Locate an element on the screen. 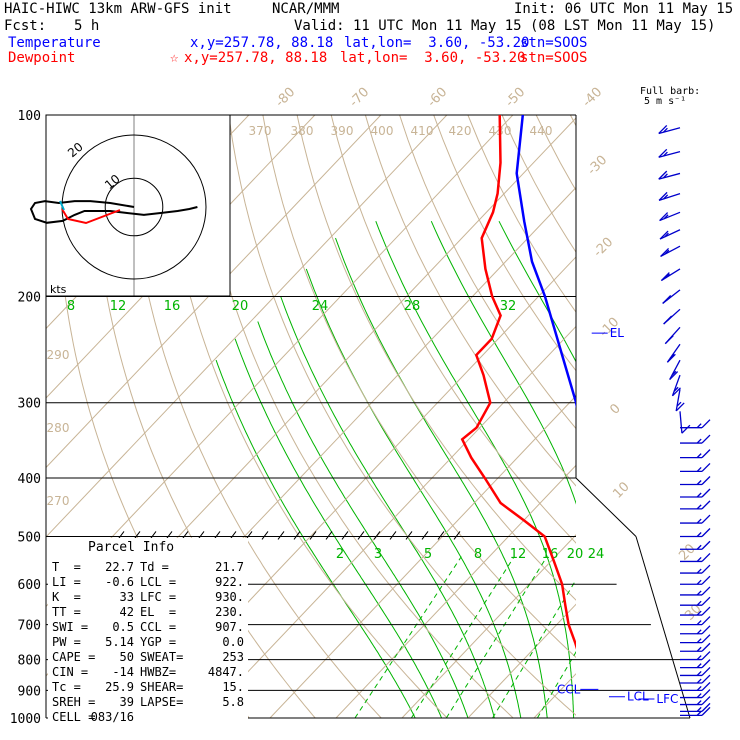 The height and width of the screenshot is (740, 740). parcel-label: SHEAR= is located at coordinates (162, 687).